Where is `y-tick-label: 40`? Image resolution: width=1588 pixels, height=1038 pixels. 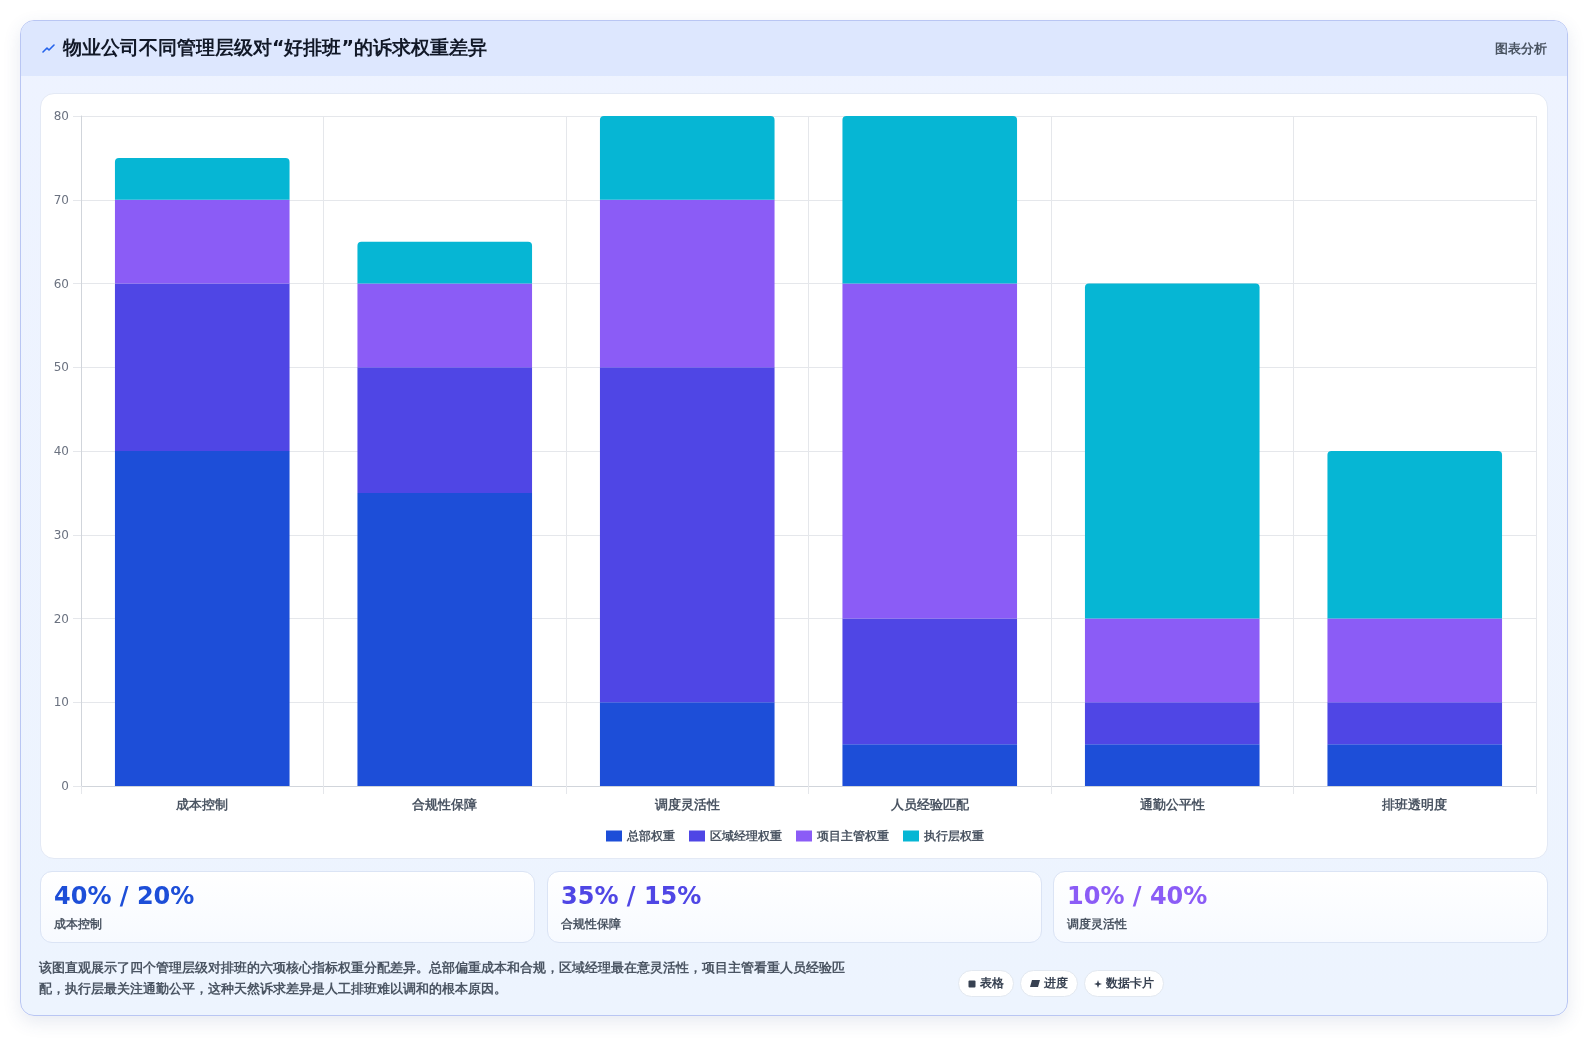 y-tick-label: 40 is located at coordinates (61, 451).